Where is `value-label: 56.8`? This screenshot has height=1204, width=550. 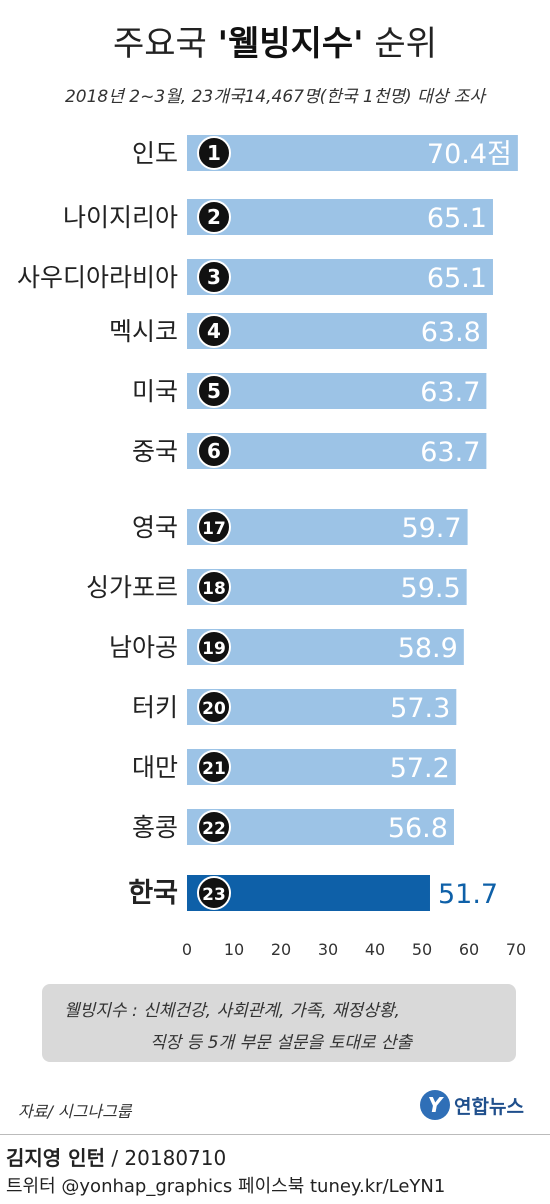 value-label: 56.8 is located at coordinates (418, 828).